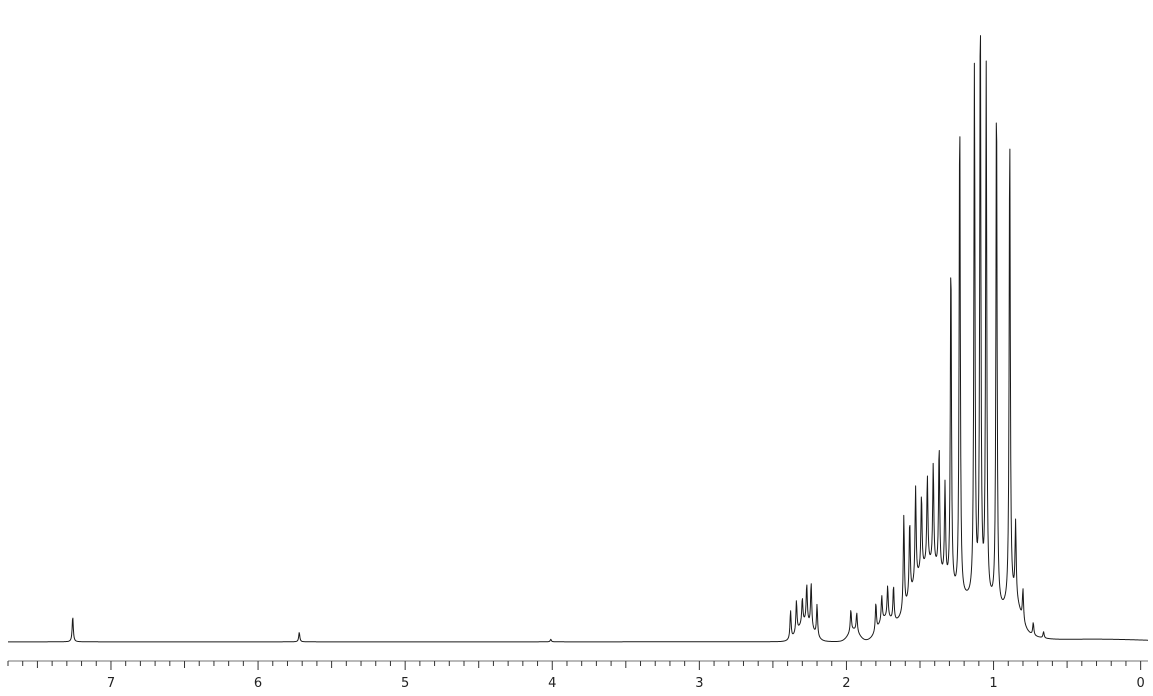 The width and height of the screenshot is (1153, 696). I want to click on x-tick-label: 2, so click(846, 683).